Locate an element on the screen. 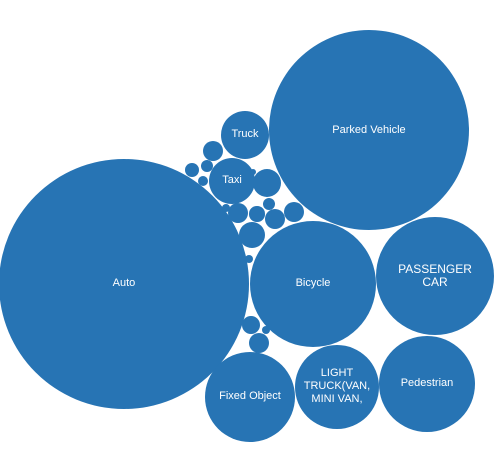 This screenshot has width=495, height=451. bubble: LIGHT TRUCK(VAN, MINI VAN, is located at coordinates (337, 387).